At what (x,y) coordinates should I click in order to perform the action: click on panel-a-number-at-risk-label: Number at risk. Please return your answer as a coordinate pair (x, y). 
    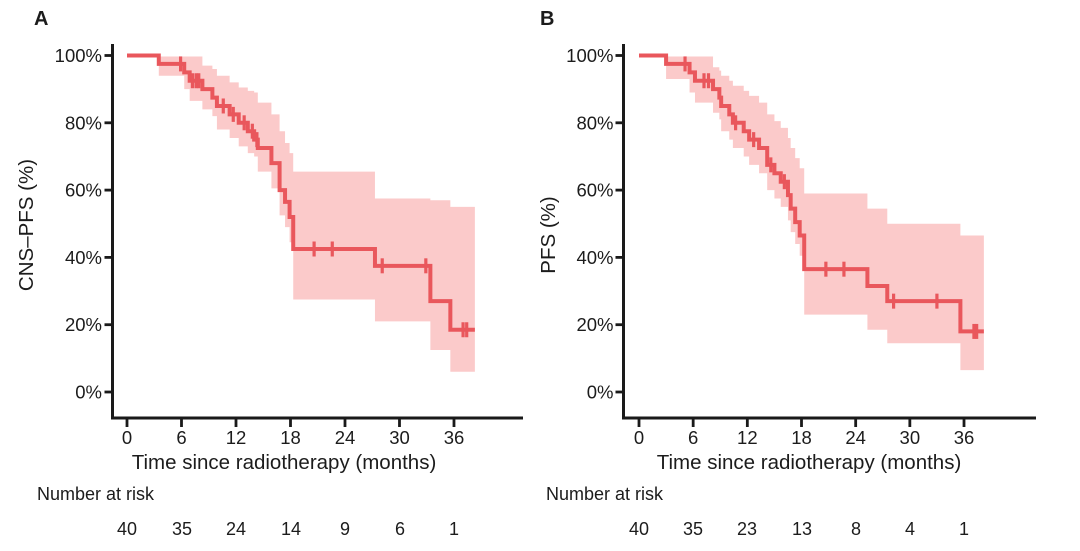
    Looking at the image, I should click on (96, 494).